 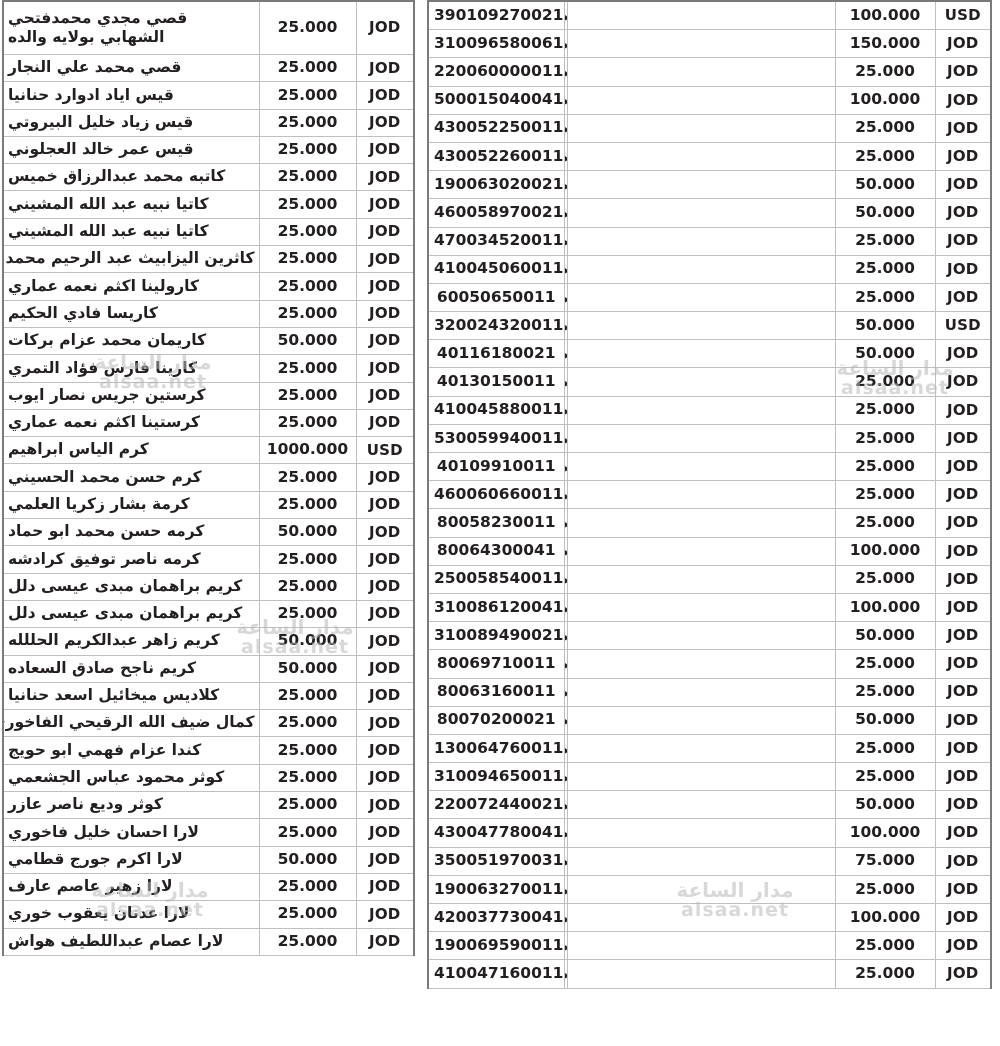 What do you see at coordinates (208, 477) in the screenshot?
I see `table-row: JOD 25.000 كرم حسن محمد الحسيني` at bounding box center [208, 477].